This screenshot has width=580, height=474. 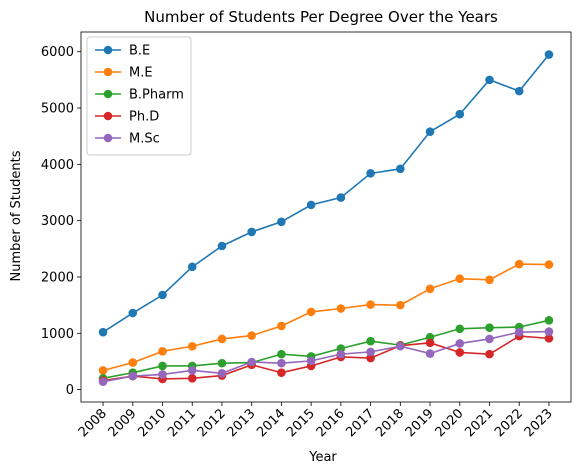 I want to click on legend-marker-ph-d, so click(x=108, y=116).